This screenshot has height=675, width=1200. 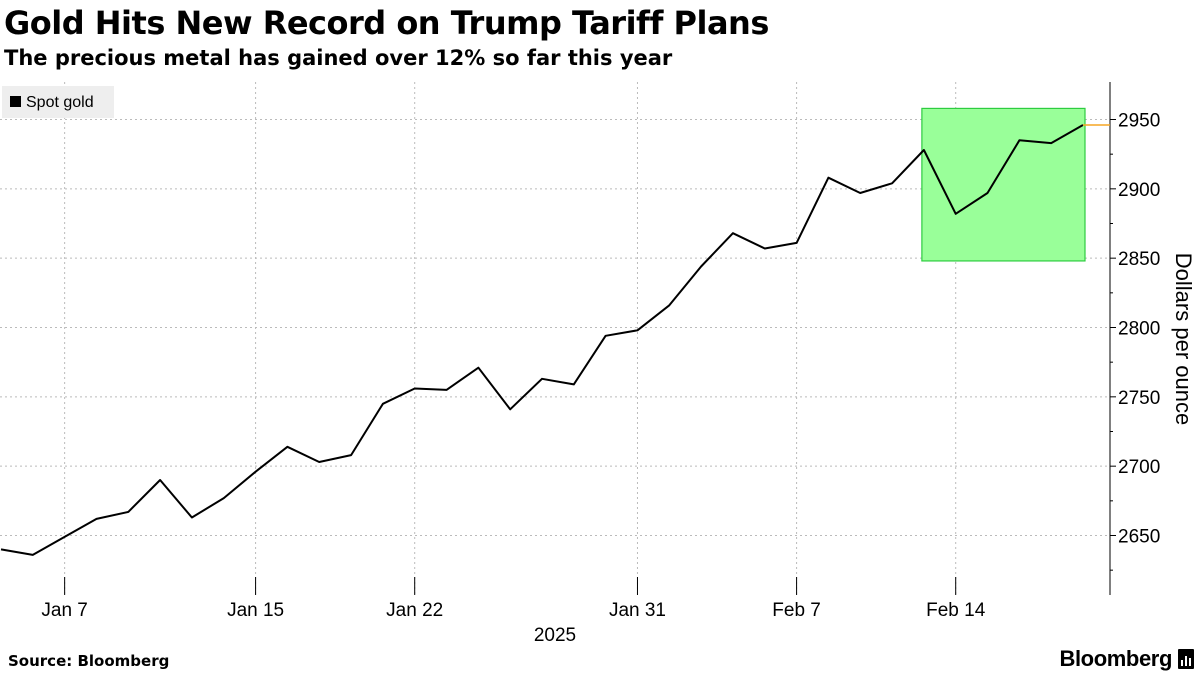 What do you see at coordinates (1115, 658) in the screenshot?
I see `brand-name: Bloomberg` at bounding box center [1115, 658].